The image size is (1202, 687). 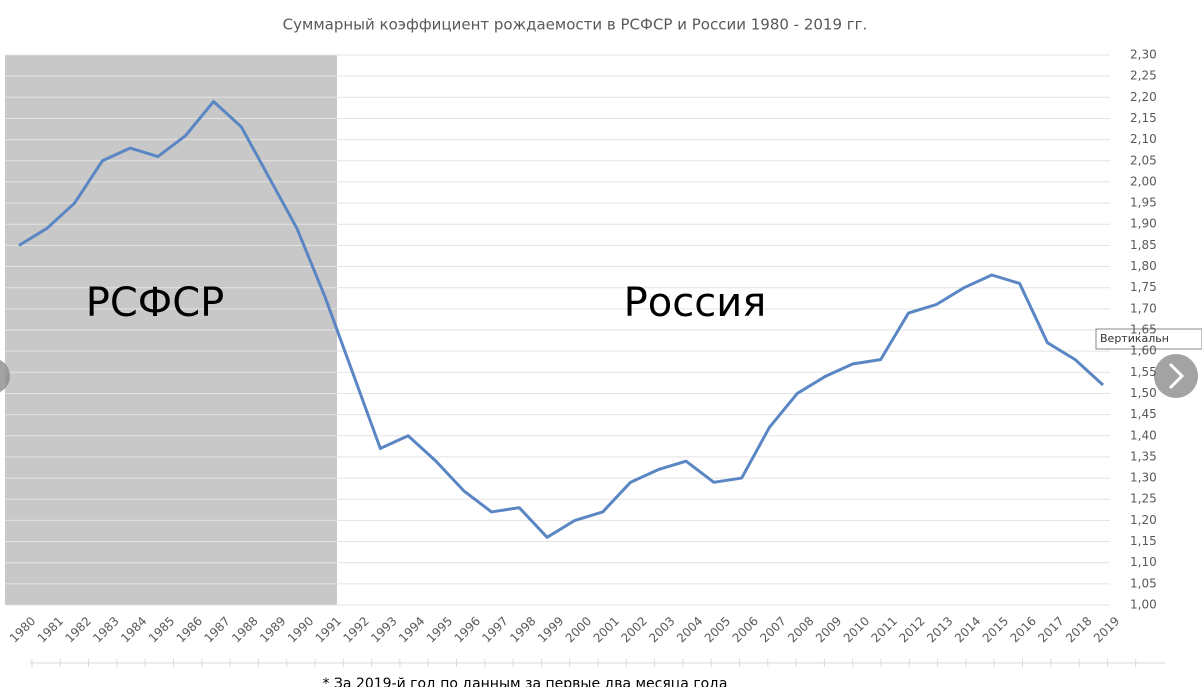 What do you see at coordinates (1143, 118) in the screenshot?
I see `y-tick-label: 2,15` at bounding box center [1143, 118].